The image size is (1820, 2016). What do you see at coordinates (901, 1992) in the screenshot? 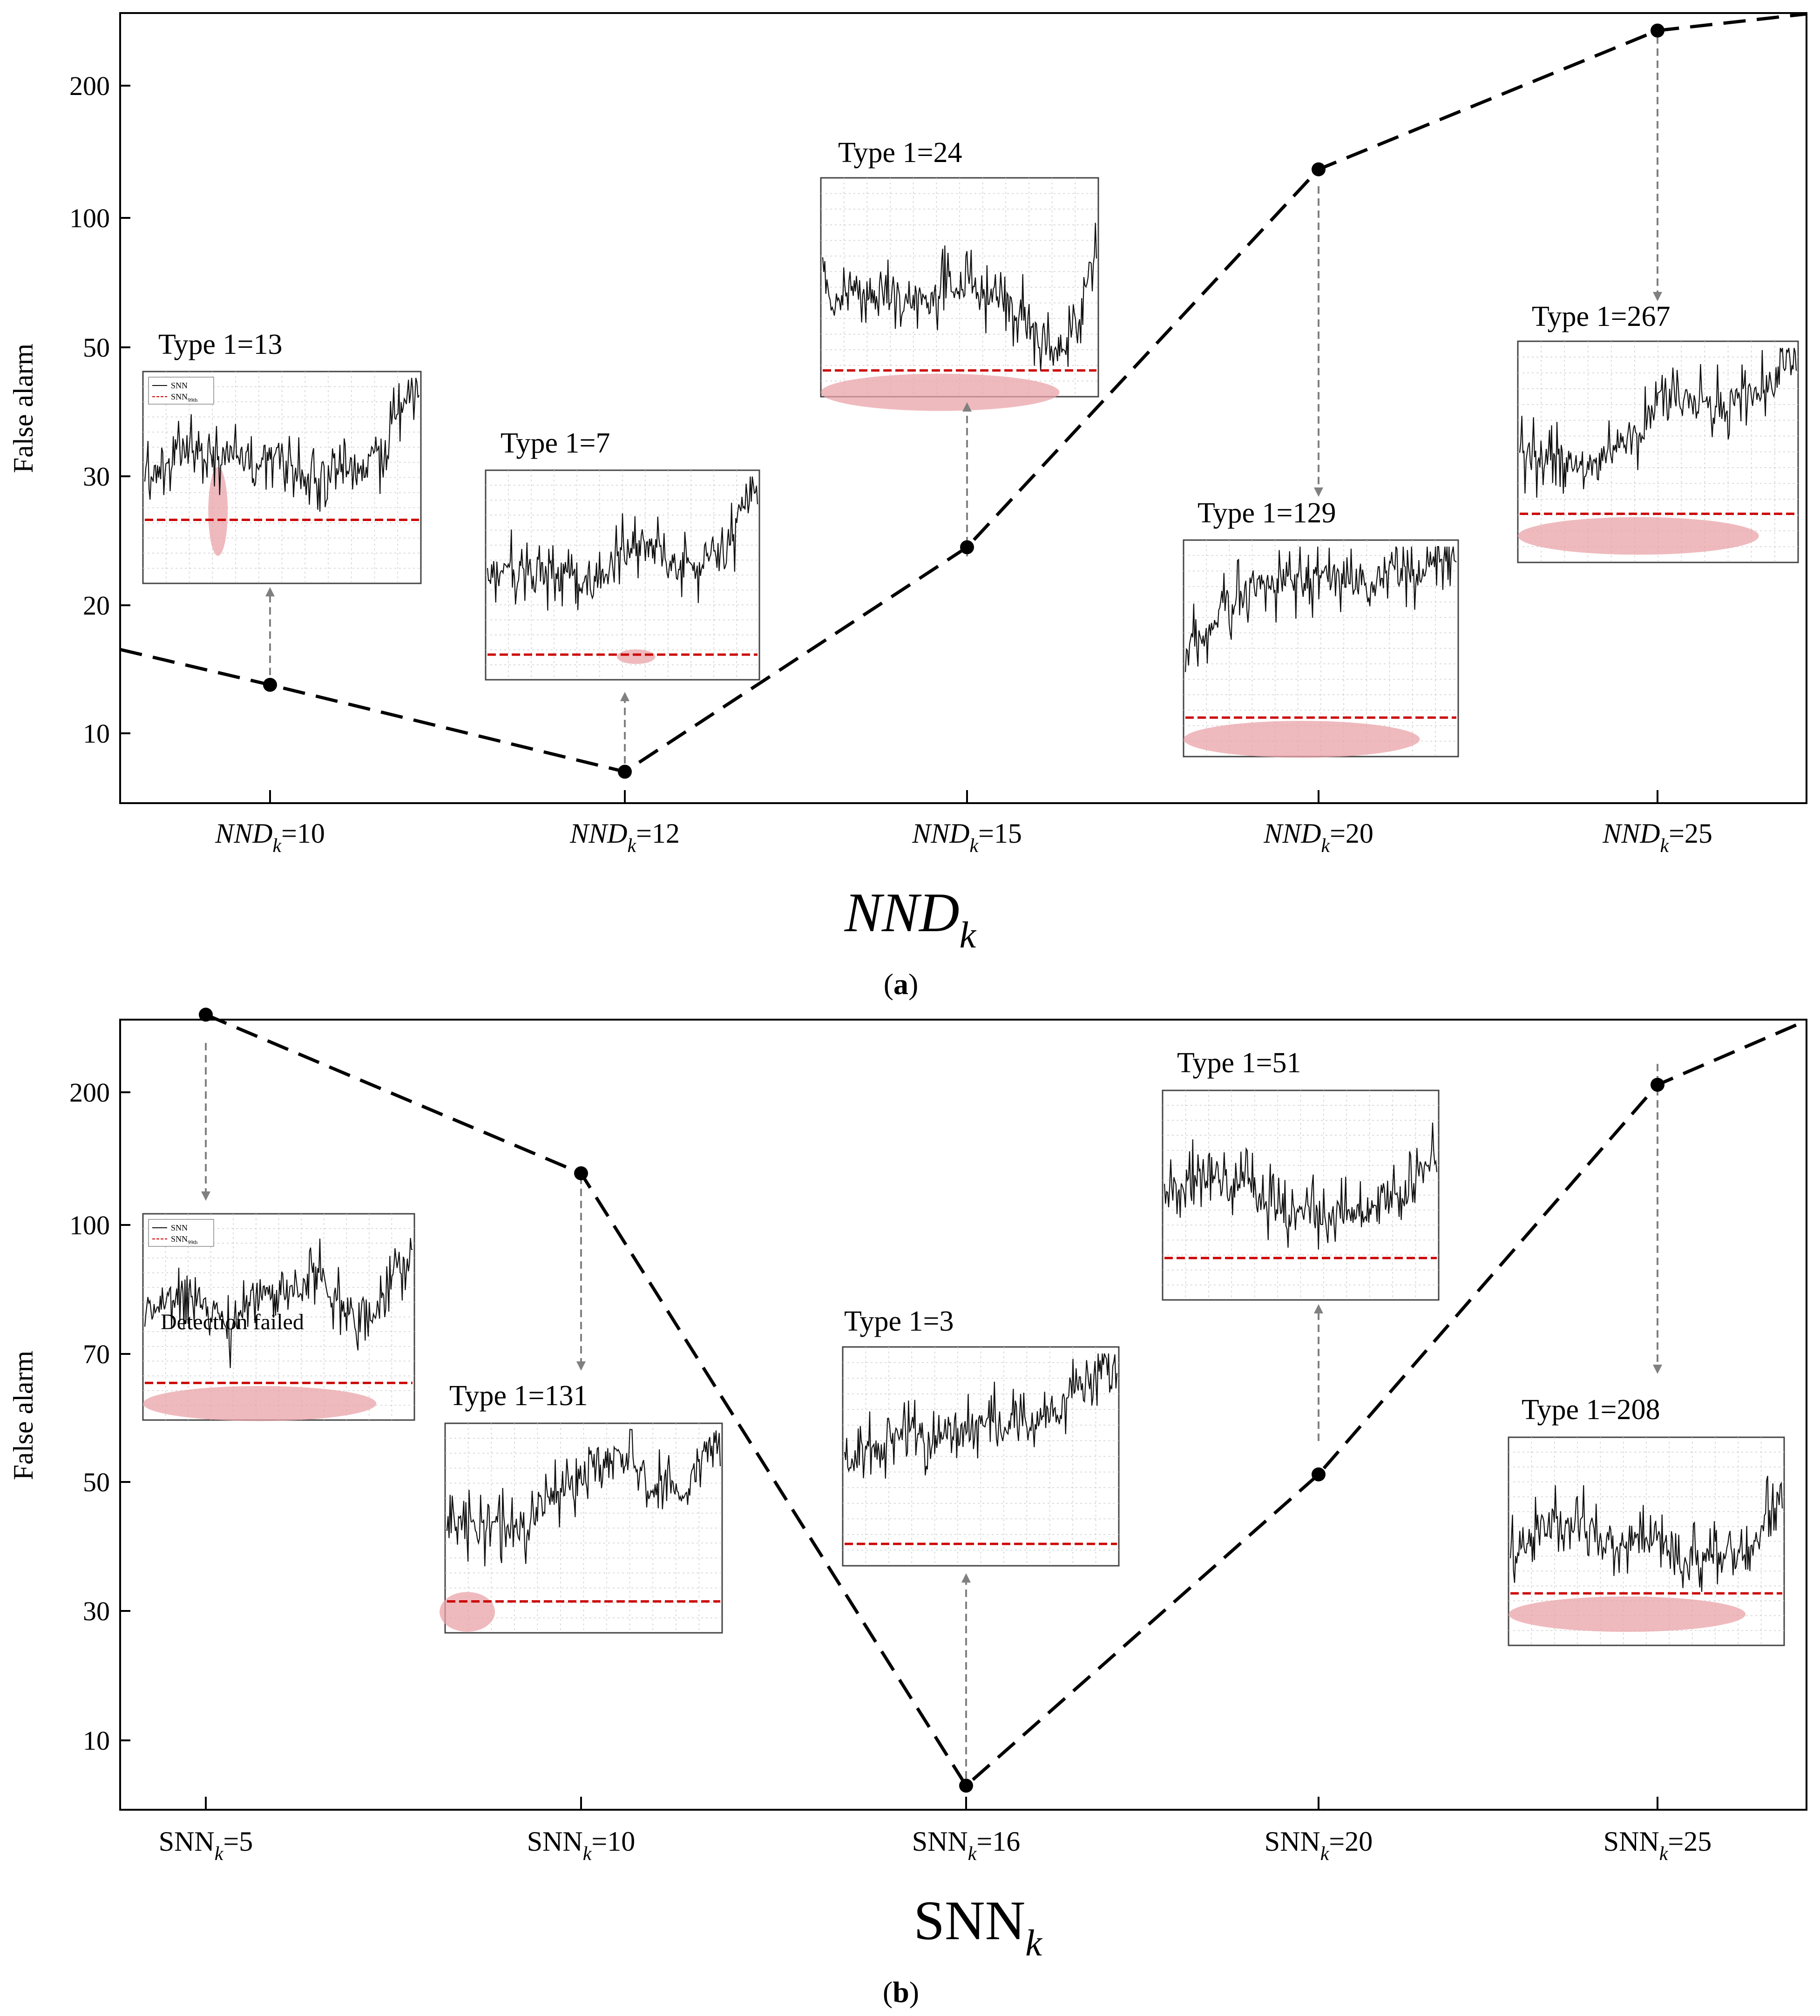
I see `panel-caption: (b)` at bounding box center [901, 1992].